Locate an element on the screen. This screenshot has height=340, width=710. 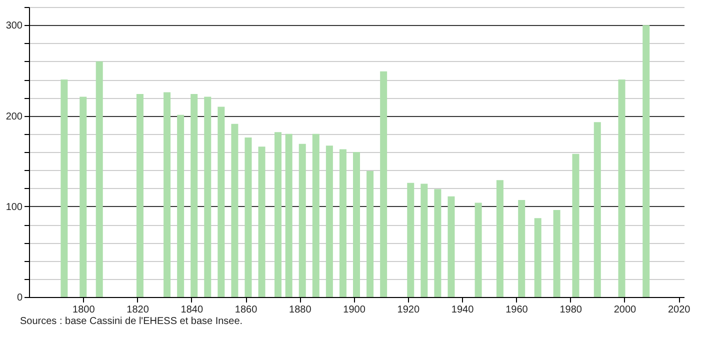
y-tick-label: 0 is located at coordinates (19, 298).